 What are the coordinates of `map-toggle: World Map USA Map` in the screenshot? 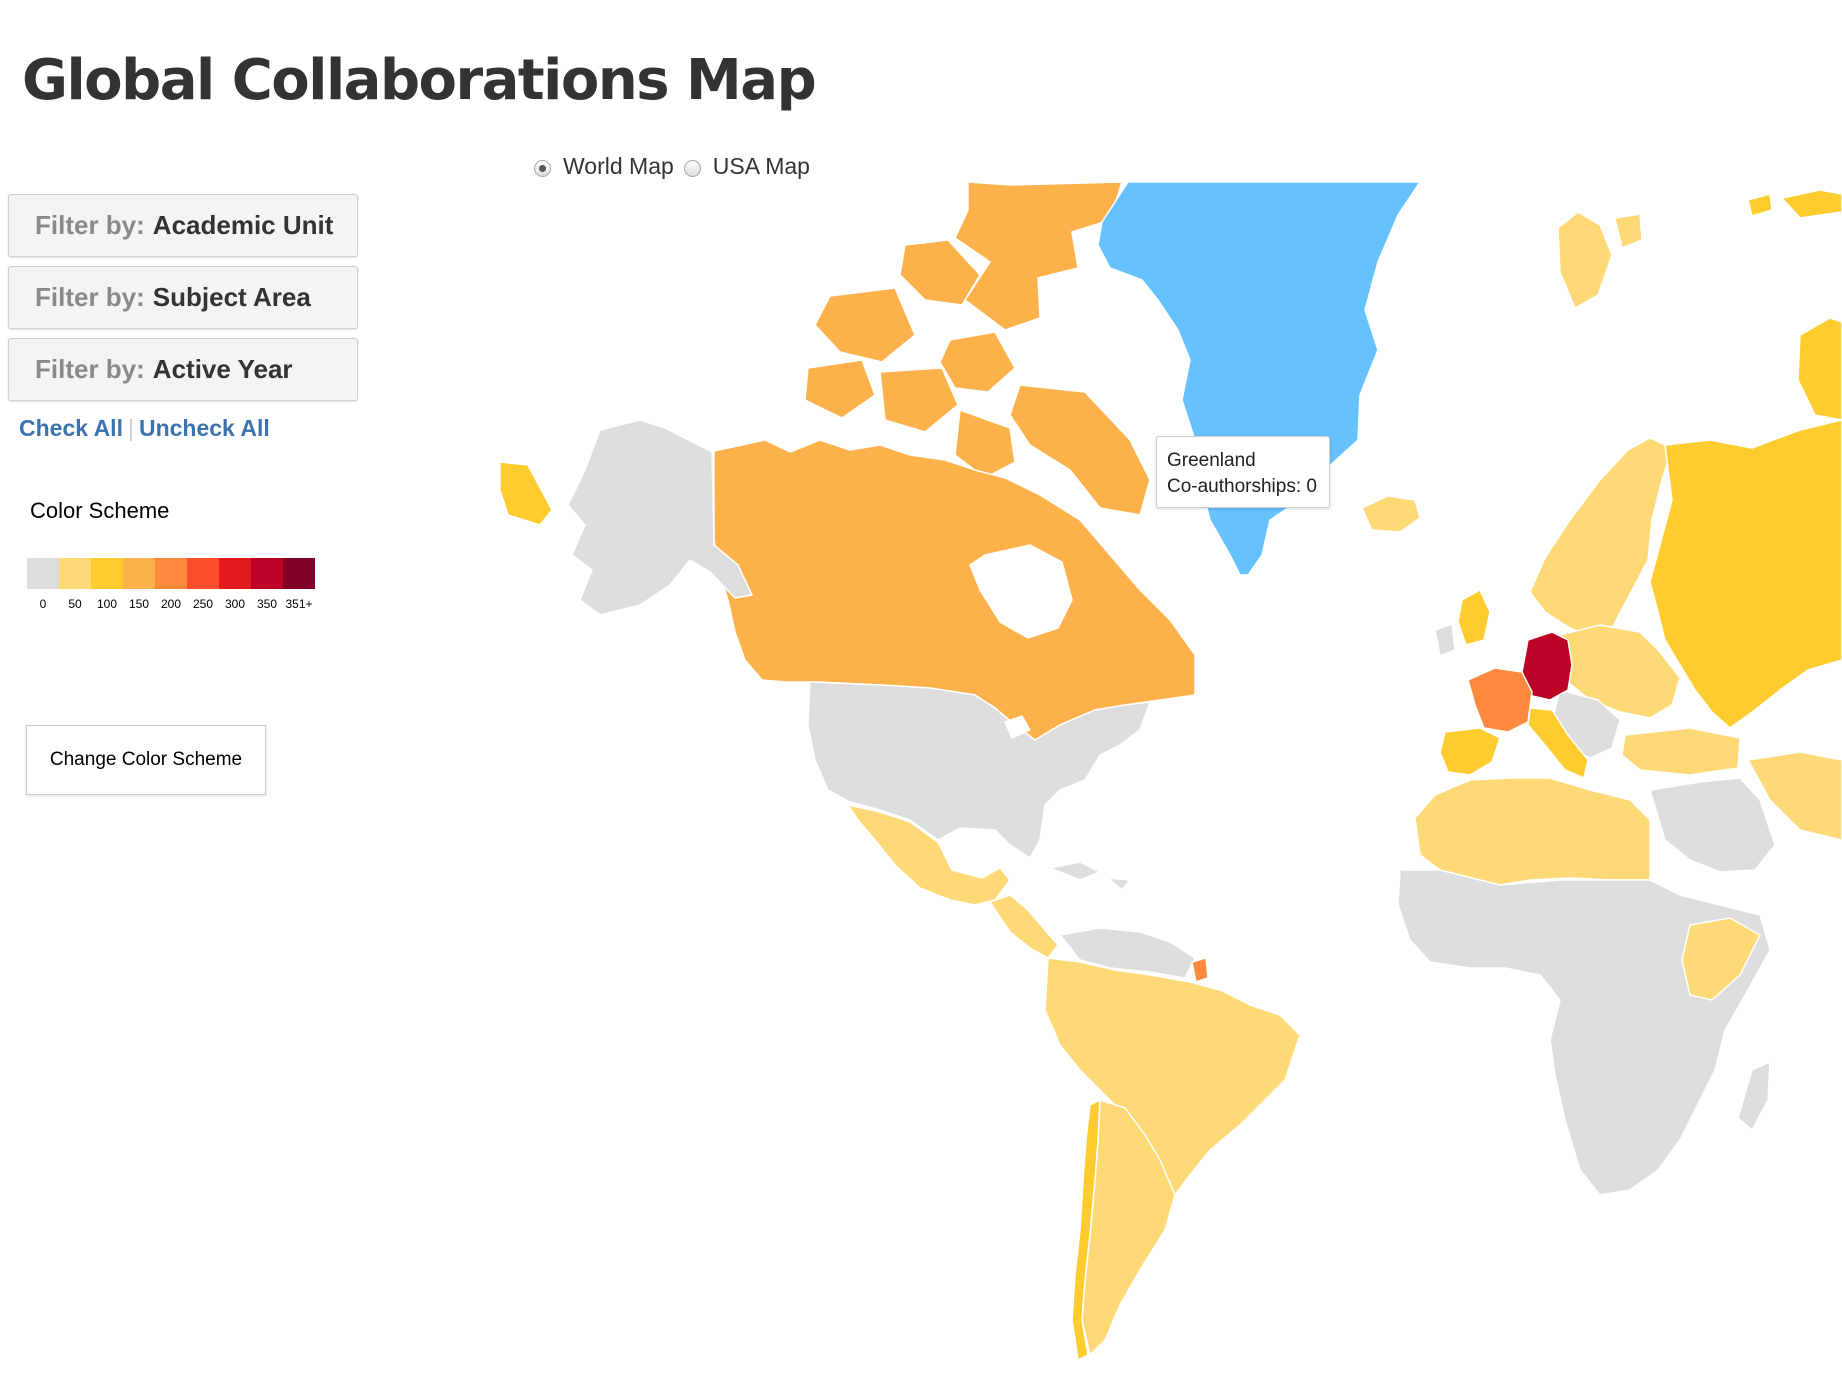 It's located at (677, 166).